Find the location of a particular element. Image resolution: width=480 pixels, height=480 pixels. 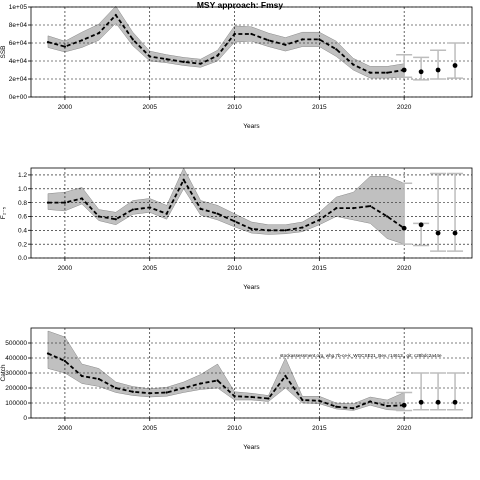

y-tick-label: 0.6 is located at coordinates (22, 217).